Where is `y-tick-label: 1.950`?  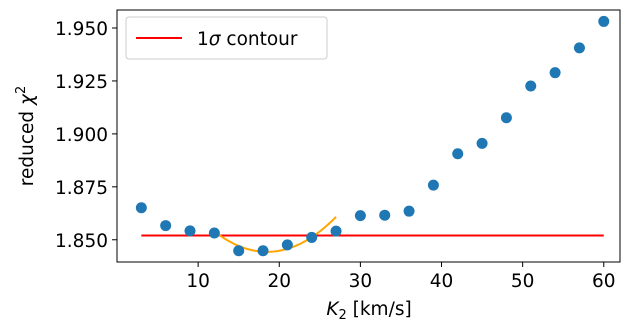 y-tick-label: 1.950 is located at coordinates (81, 29).